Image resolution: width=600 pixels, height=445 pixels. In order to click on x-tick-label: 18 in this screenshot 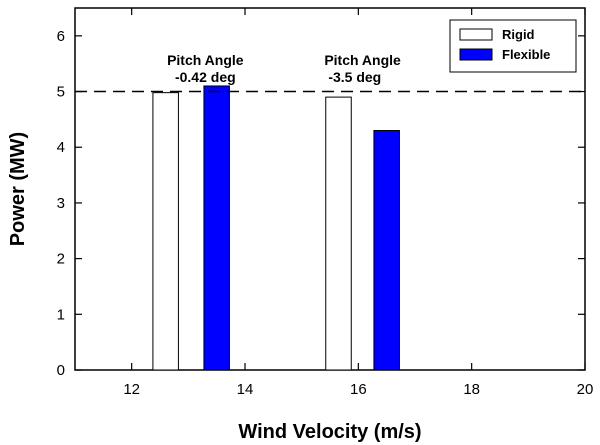, I will do `click(471, 389)`.